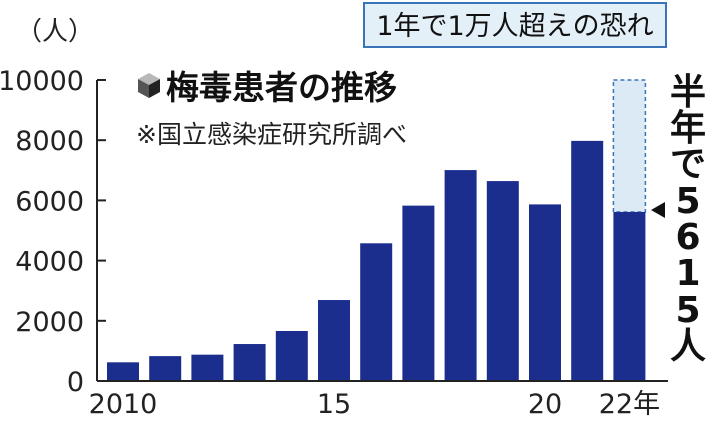  Describe the element at coordinates (376, 312) in the screenshot. I see `bar-2016` at that location.